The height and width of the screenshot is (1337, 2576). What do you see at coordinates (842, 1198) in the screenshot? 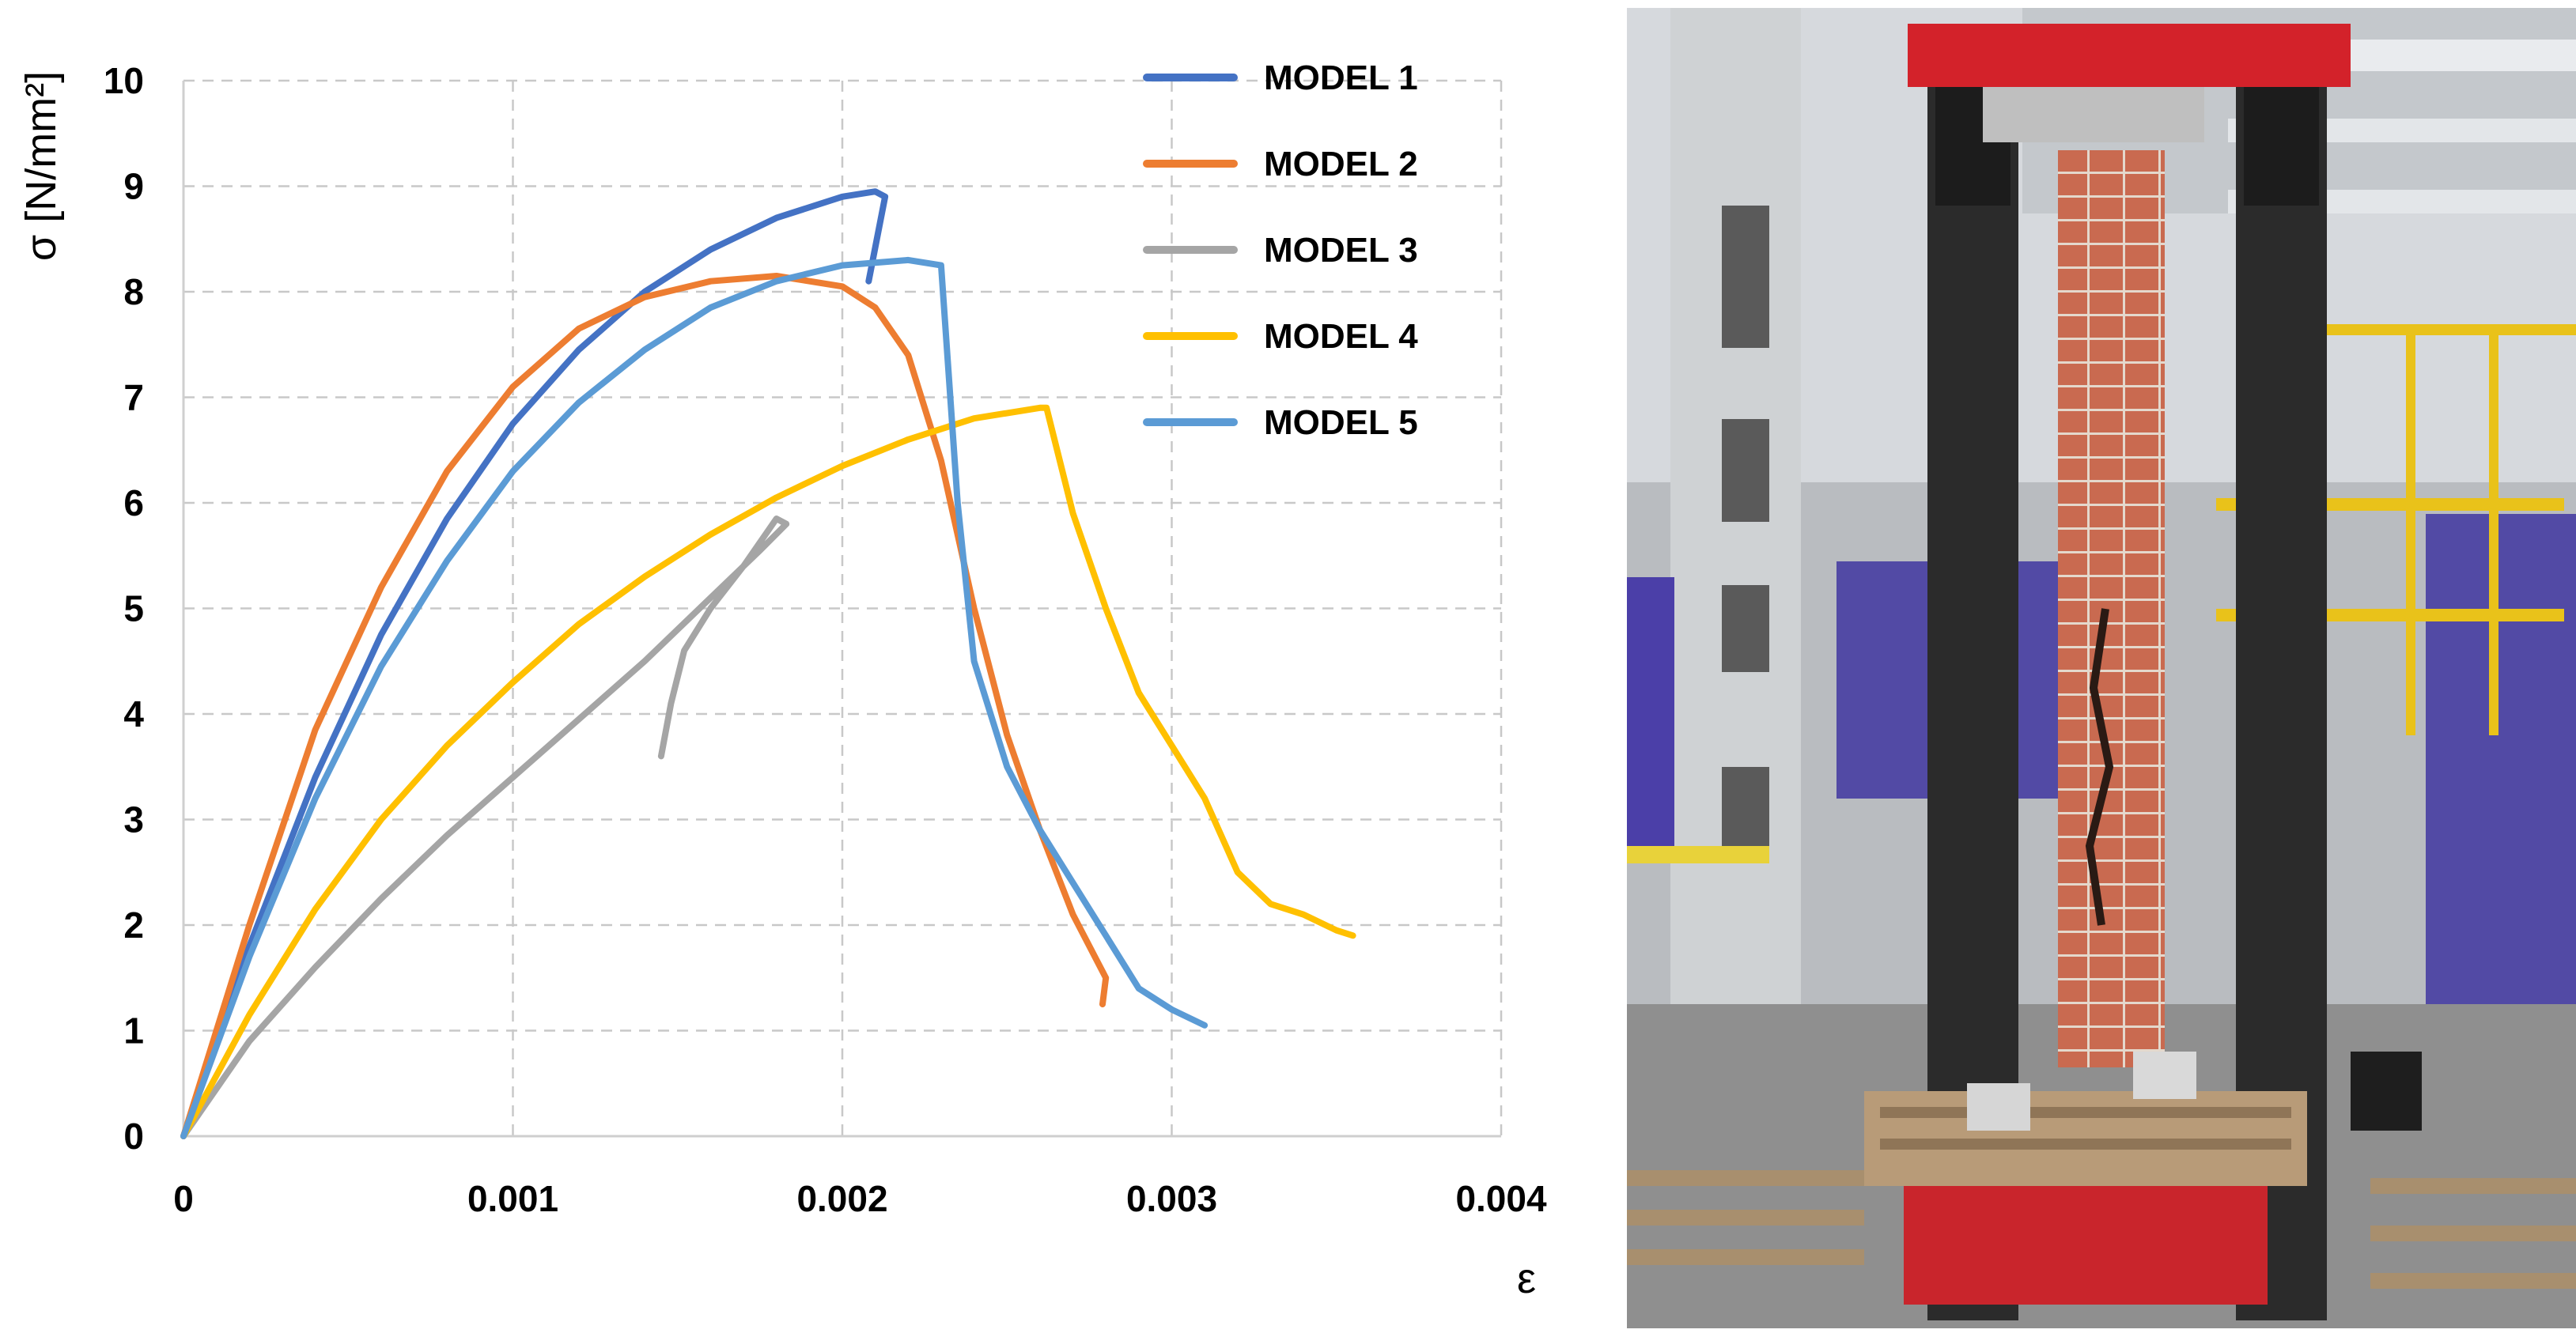
I see `x-tick-label: 0.002` at bounding box center [842, 1198].